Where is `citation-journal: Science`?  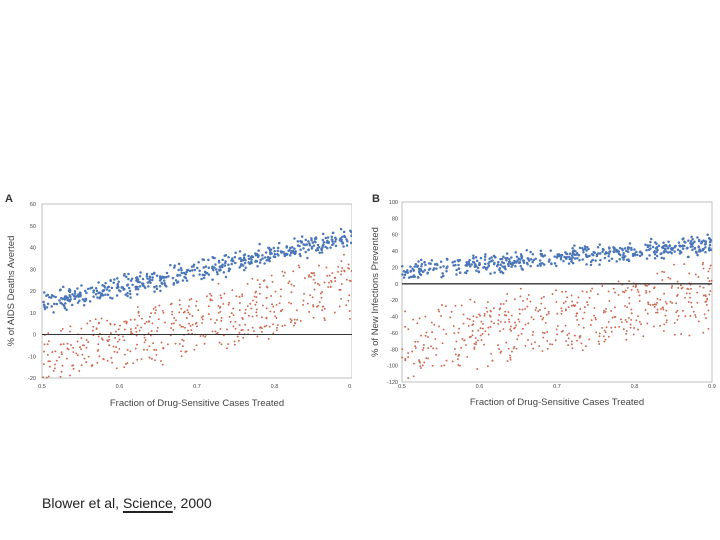 citation-journal: Science is located at coordinates (147, 503).